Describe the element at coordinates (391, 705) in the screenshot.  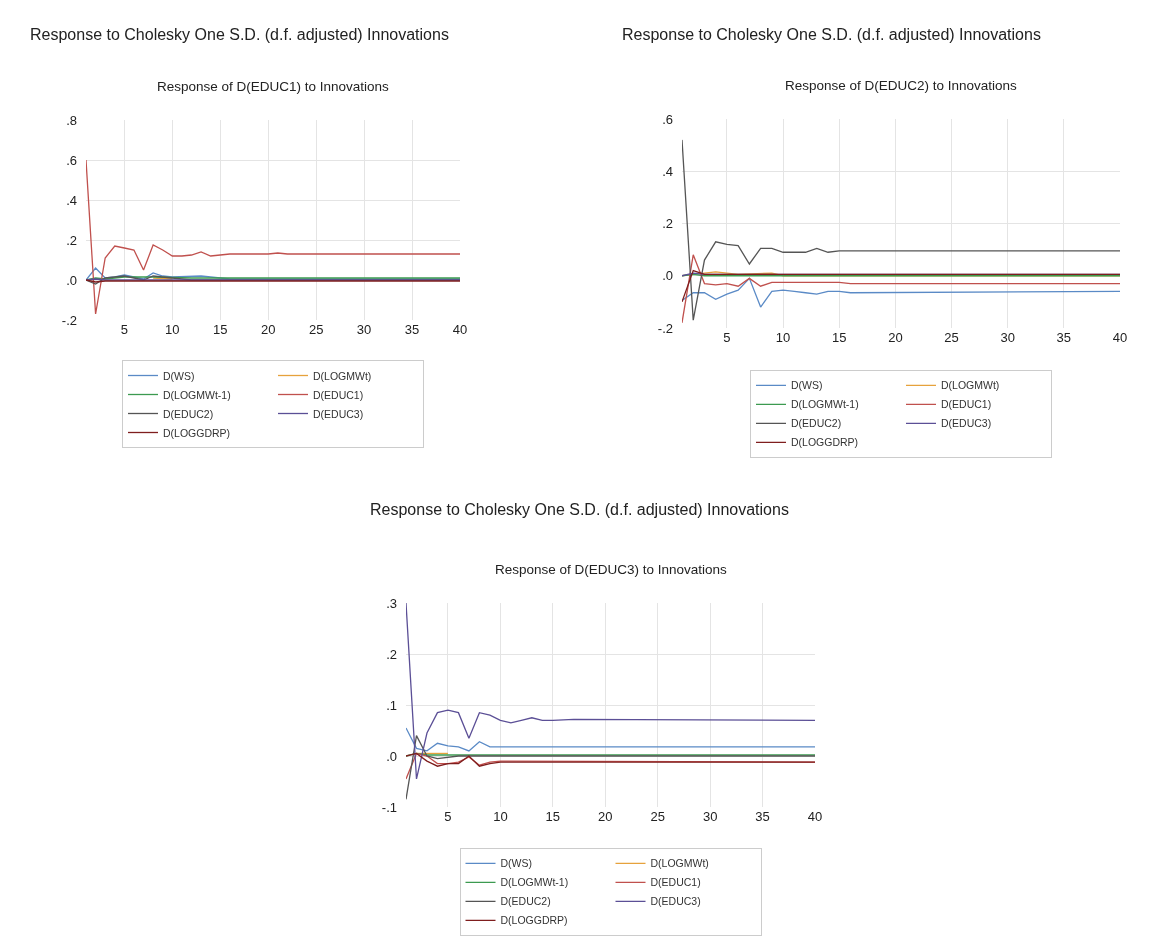
I see `y-tick-label: .1` at that location.